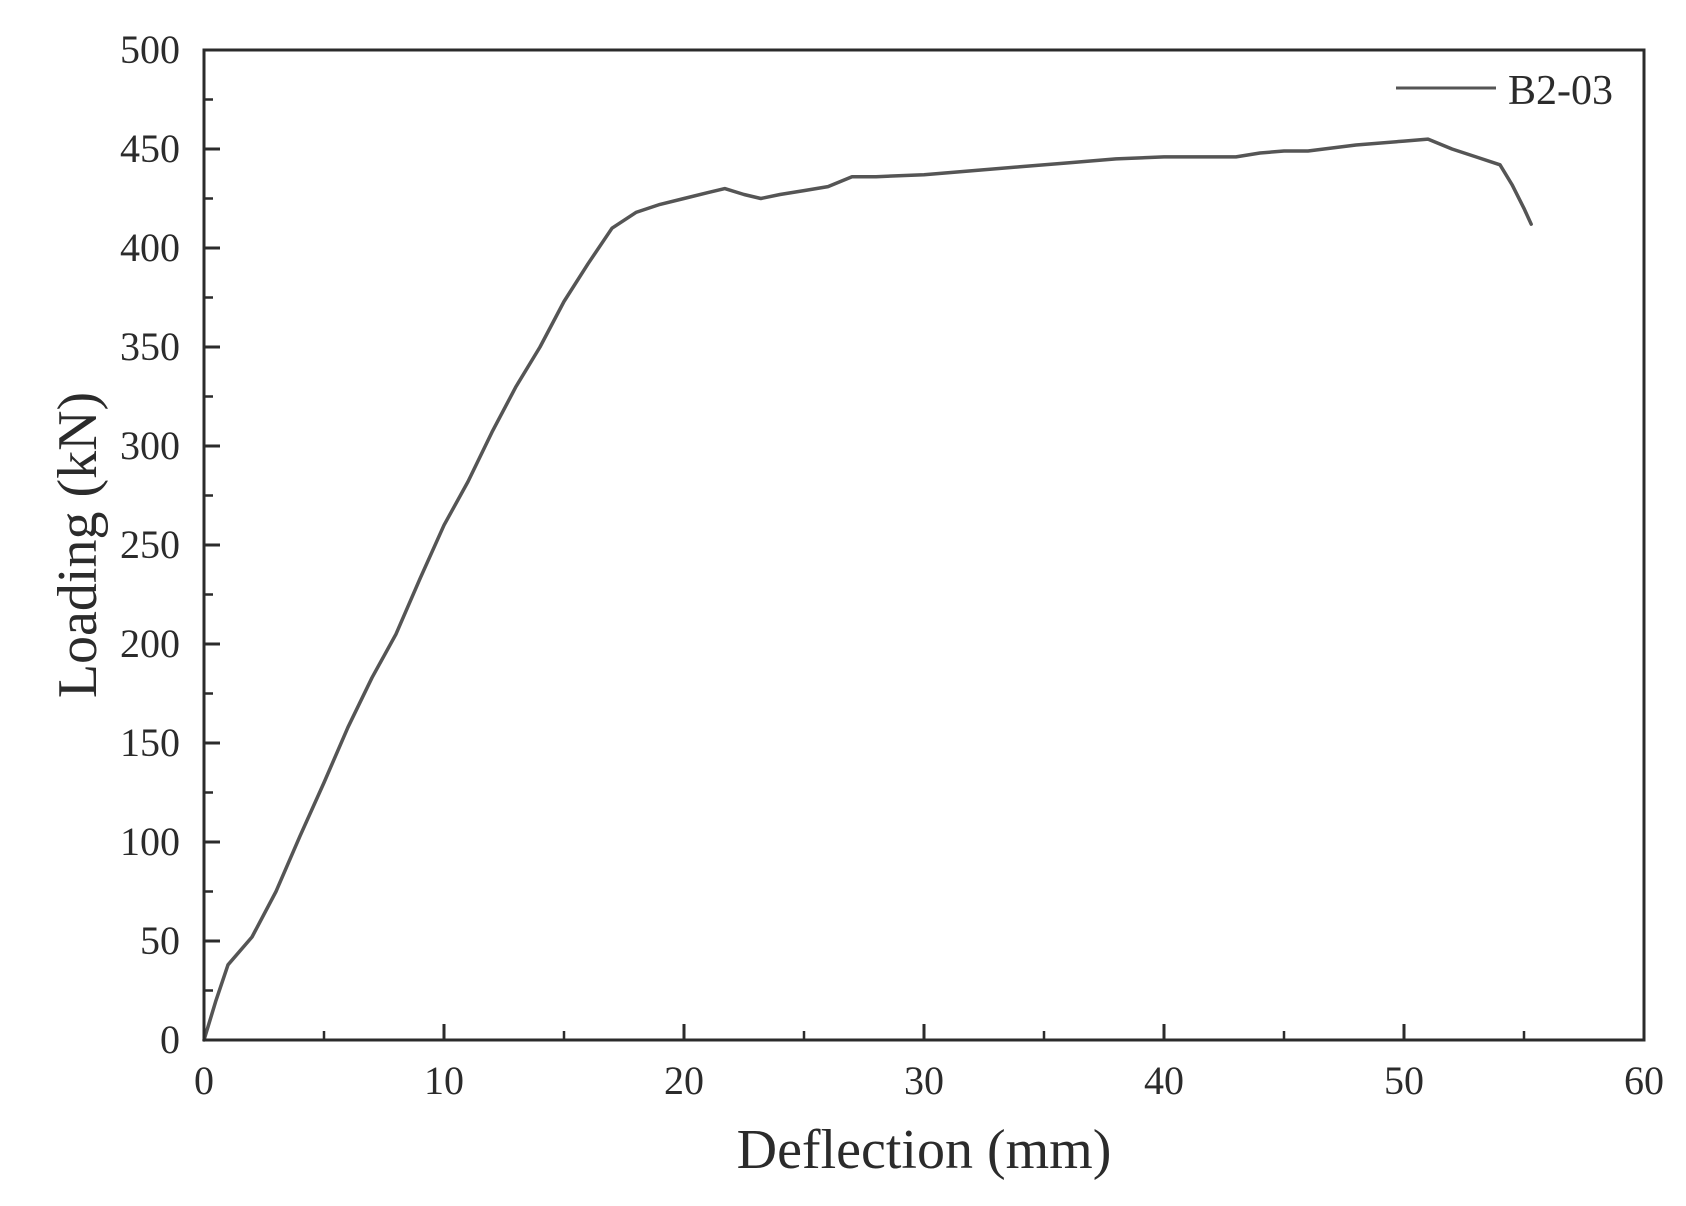 The image size is (1686, 1206). Describe the element at coordinates (150, 841) in the screenshot. I see `y-tick-label: 100` at that location.